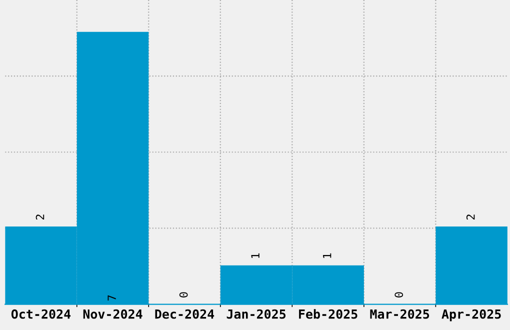 The height and width of the screenshot is (330, 510). What do you see at coordinates (112, 297) in the screenshot?
I see `data-label: 7` at bounding box center [112, 297].